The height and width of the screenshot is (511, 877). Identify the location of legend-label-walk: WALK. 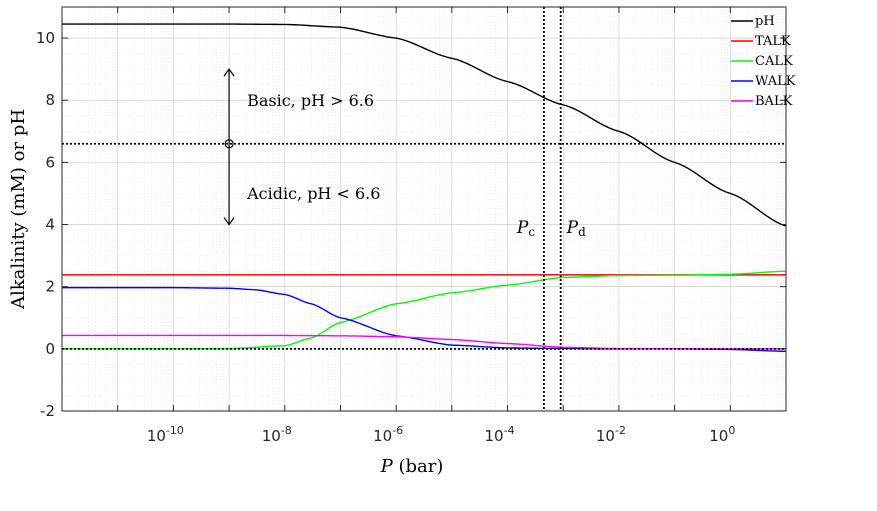
(775, 81).